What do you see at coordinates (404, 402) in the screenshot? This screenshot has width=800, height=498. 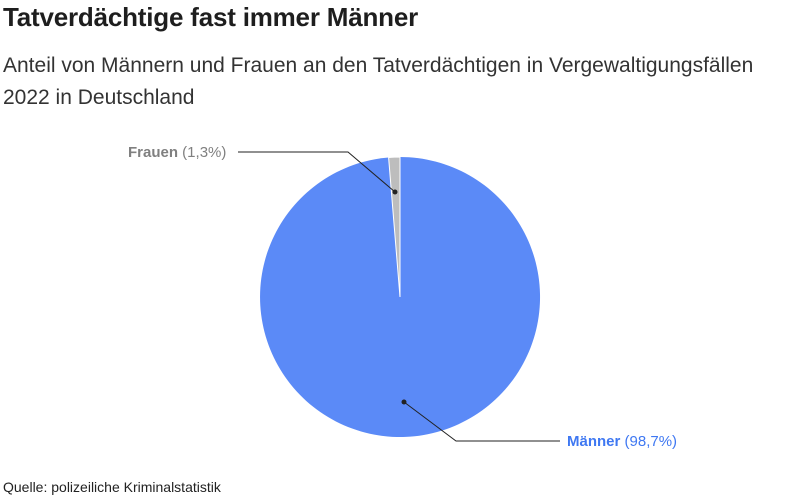 I see `maenner-leader-dot` at bounding box center [404, 402].